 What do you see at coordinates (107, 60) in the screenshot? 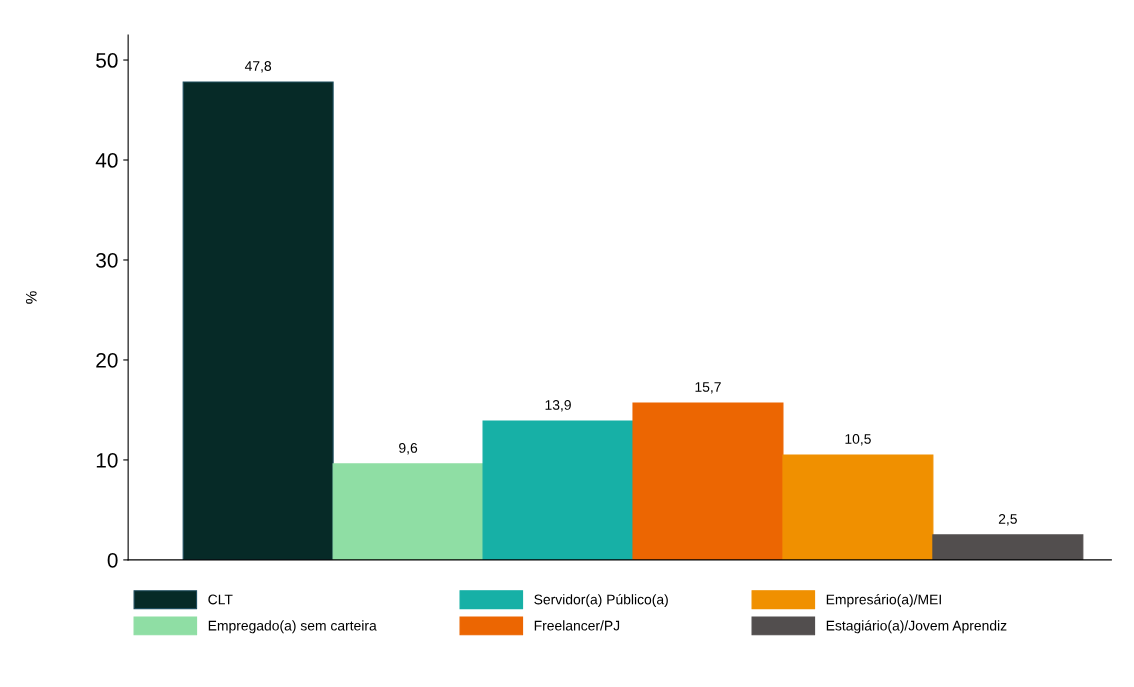
I see `y-tick-label: 50` at bounding box center [107, 60].